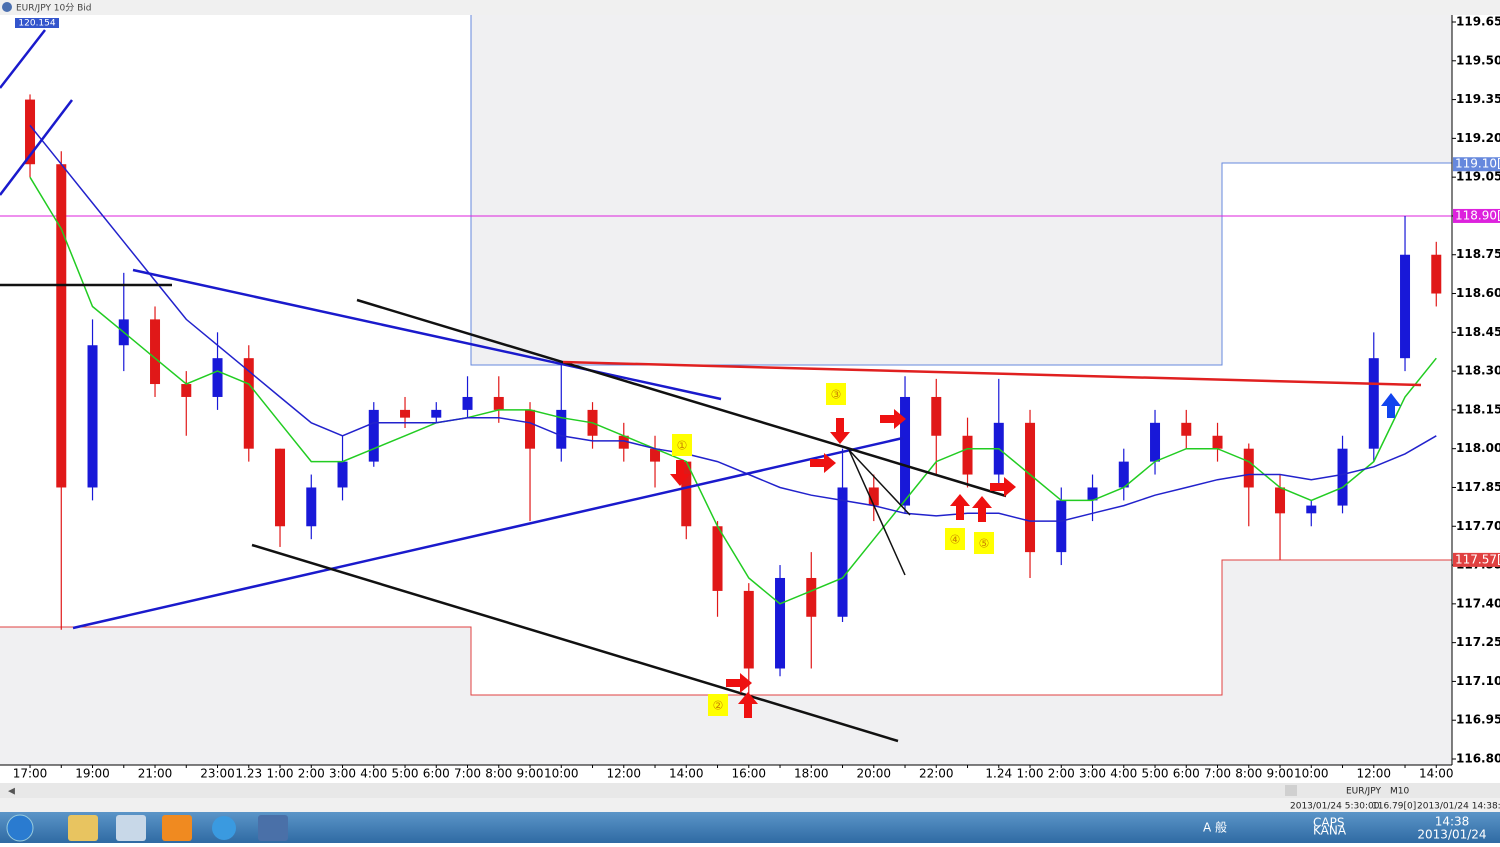 This screenshot has height=847, width=1500. Describe the element at coordinates (1155, 774) in the screenshot. I see `x-tick-label: 5:00` at that location.